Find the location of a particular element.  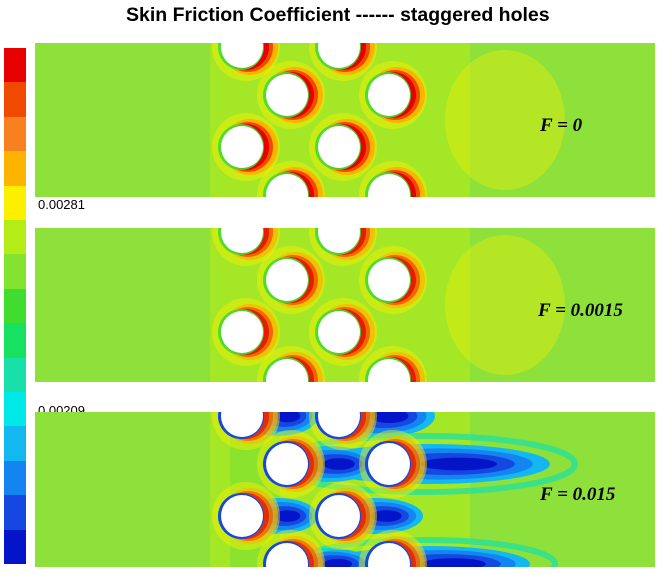

colorbar-tick-label: 0.00281 is located at coordinates (61, 204).